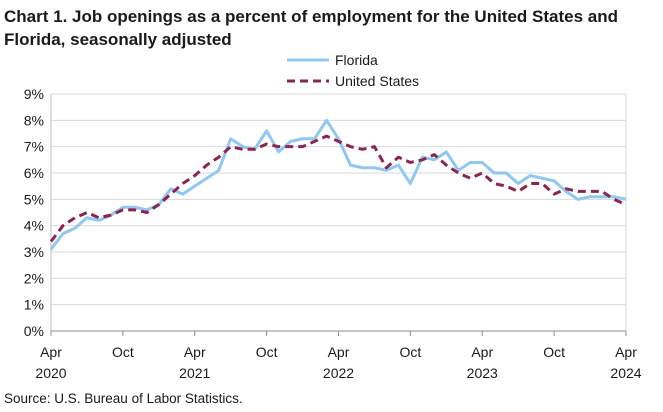  I want to click on y-axis: 0% 1% 2% 3% 4% 5% 6% 7% 8% 9%, so click(34, 212).